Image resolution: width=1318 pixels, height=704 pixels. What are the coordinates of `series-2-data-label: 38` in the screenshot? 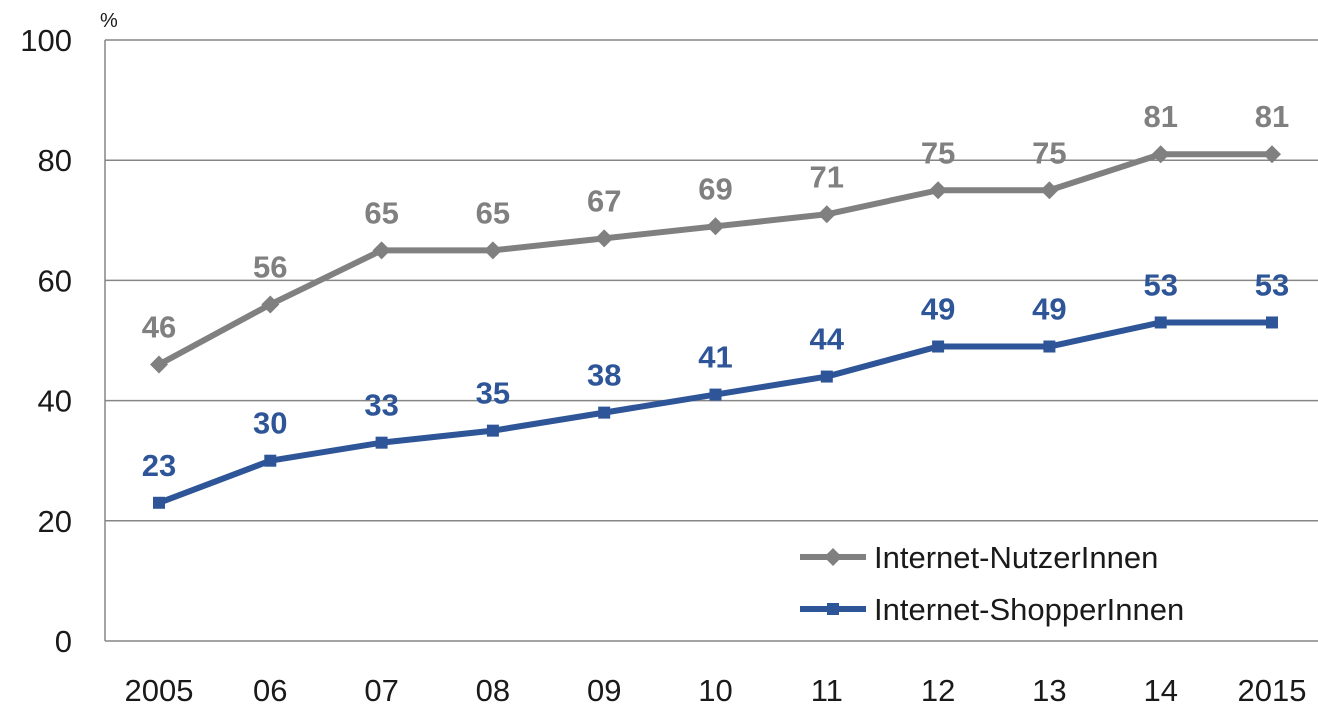 It's located at (604, 375).